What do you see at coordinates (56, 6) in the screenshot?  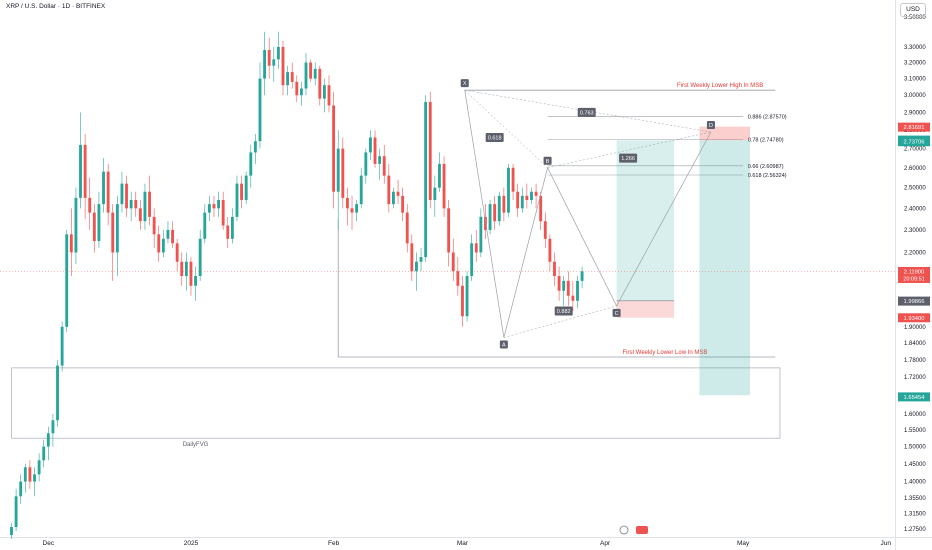 I see `symbol-title: XRP / U.S. Dollar · 1D · BITFINEX` at bounding box center [56, 6].